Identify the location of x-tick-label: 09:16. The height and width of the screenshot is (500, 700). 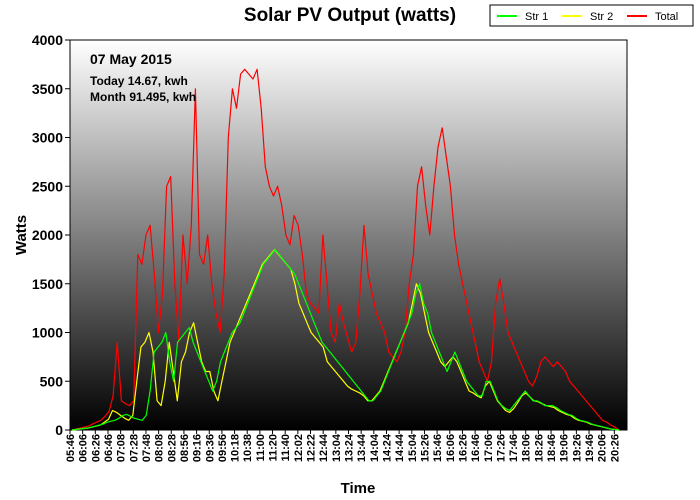
(198, 448).